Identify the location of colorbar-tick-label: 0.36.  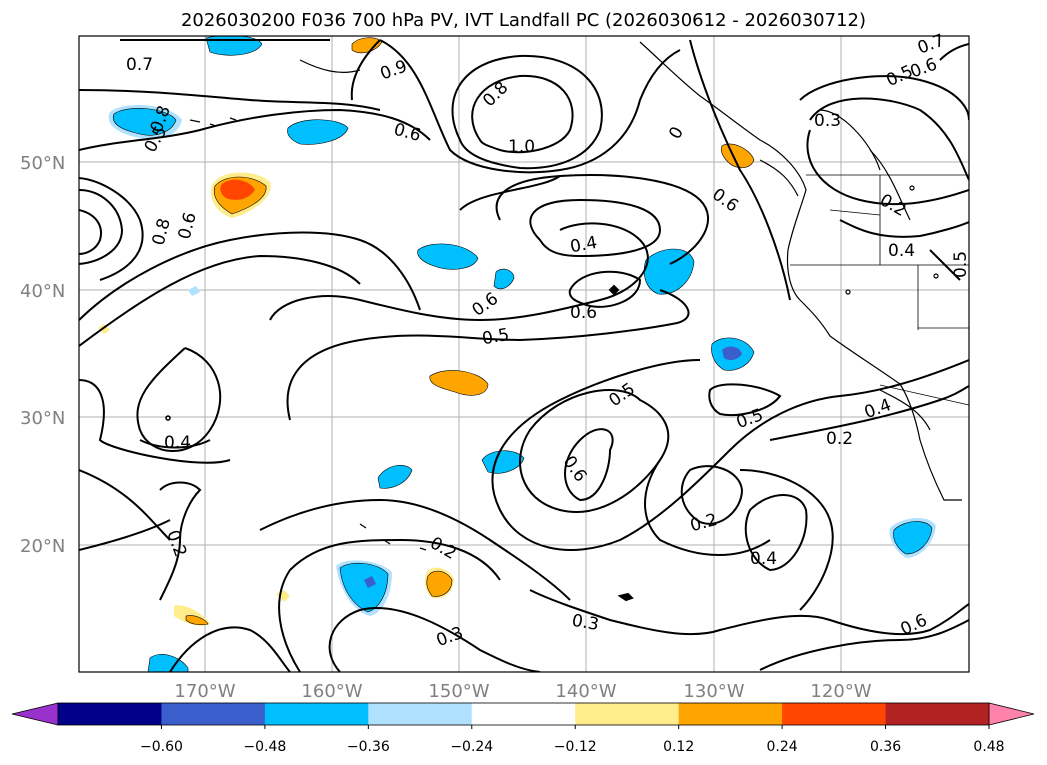
(885, 747).